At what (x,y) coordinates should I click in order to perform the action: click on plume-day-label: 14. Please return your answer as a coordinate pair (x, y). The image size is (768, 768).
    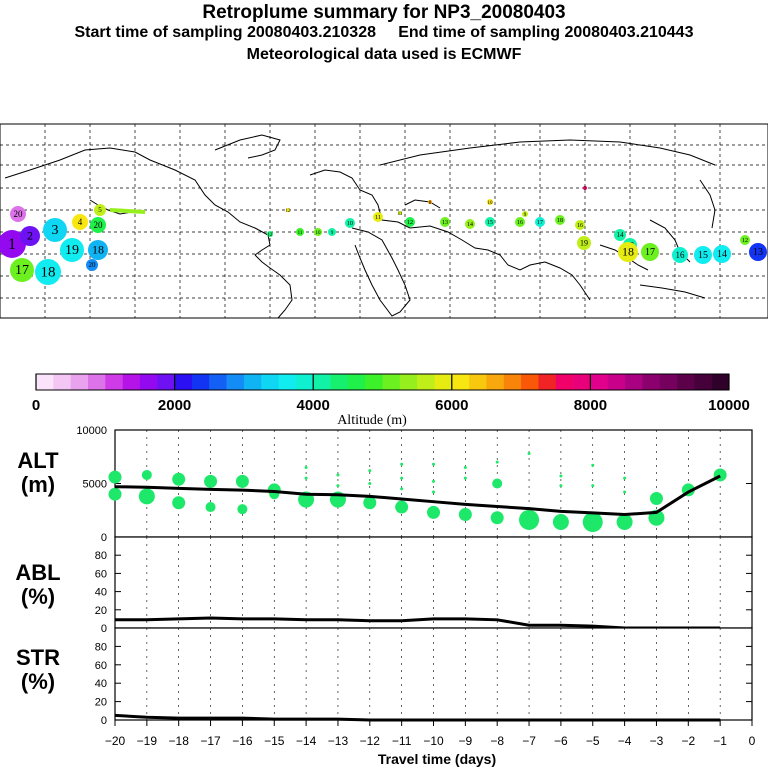
    Looking at the image, I should click on (621, 235).